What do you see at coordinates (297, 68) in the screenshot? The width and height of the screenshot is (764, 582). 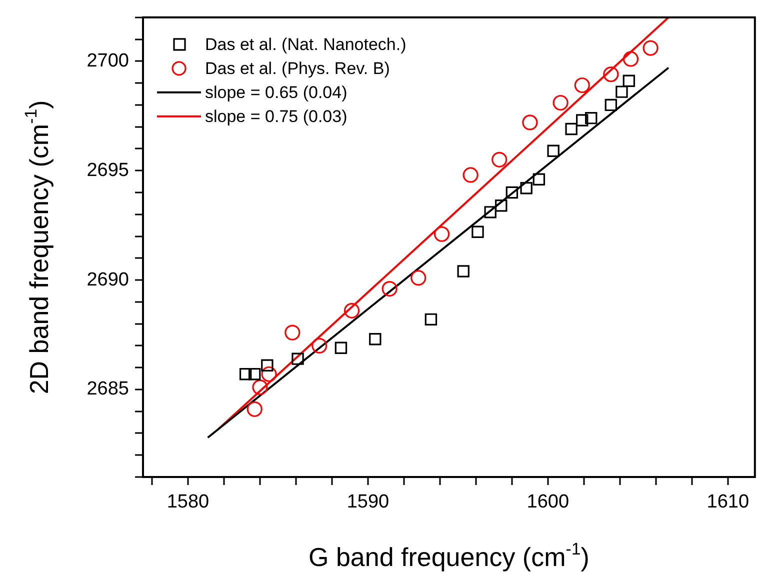 I see `legend-label: Das et al. (Phys. Rev. B)` at bounding box center [297, 68].